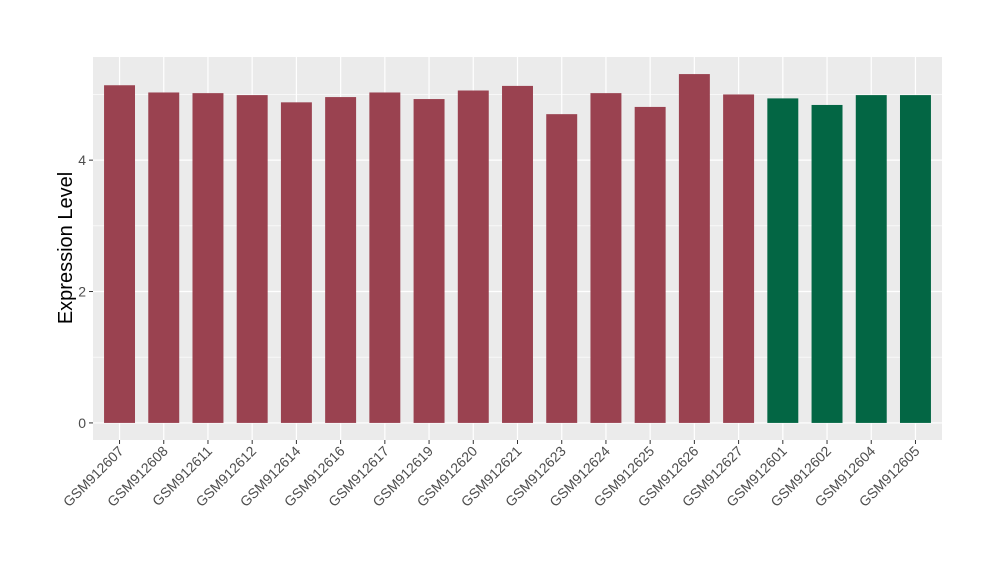 Image resolution: width=1000 pixels, height=585 pixels. What do you see at coordinates (208, 258) in the screenshot?
I see `bar-GSM912611` at bounding box center [208, 258].